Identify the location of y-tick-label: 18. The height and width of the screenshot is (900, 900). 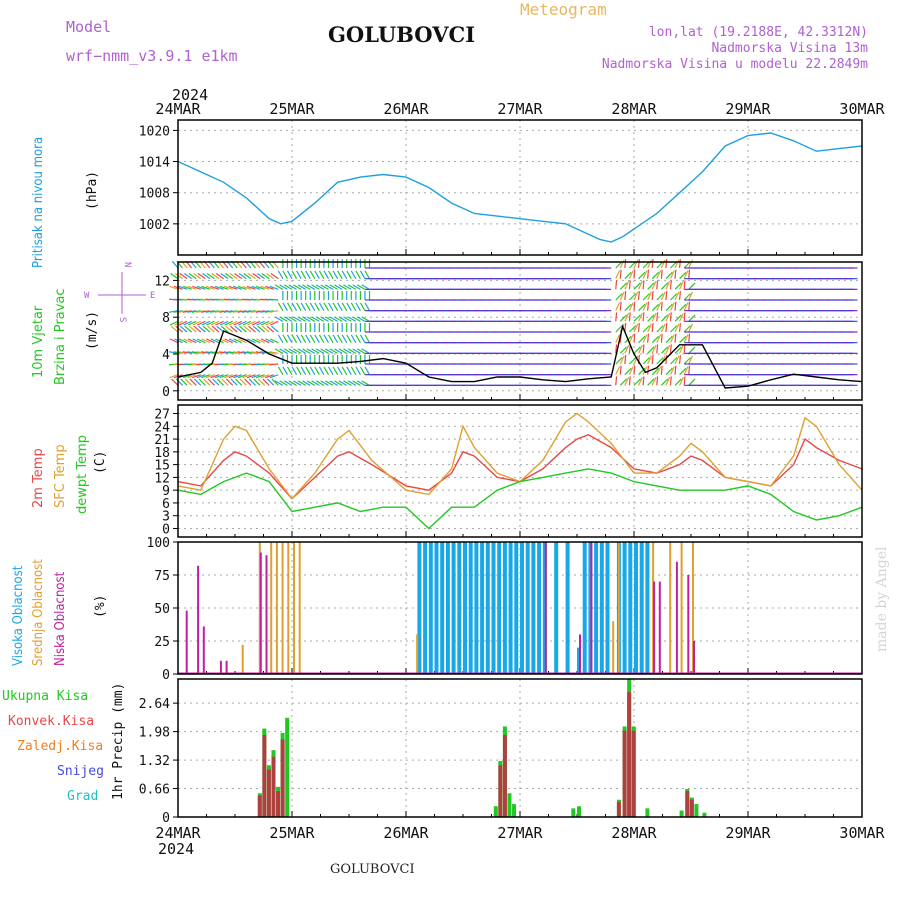
(162, 453).